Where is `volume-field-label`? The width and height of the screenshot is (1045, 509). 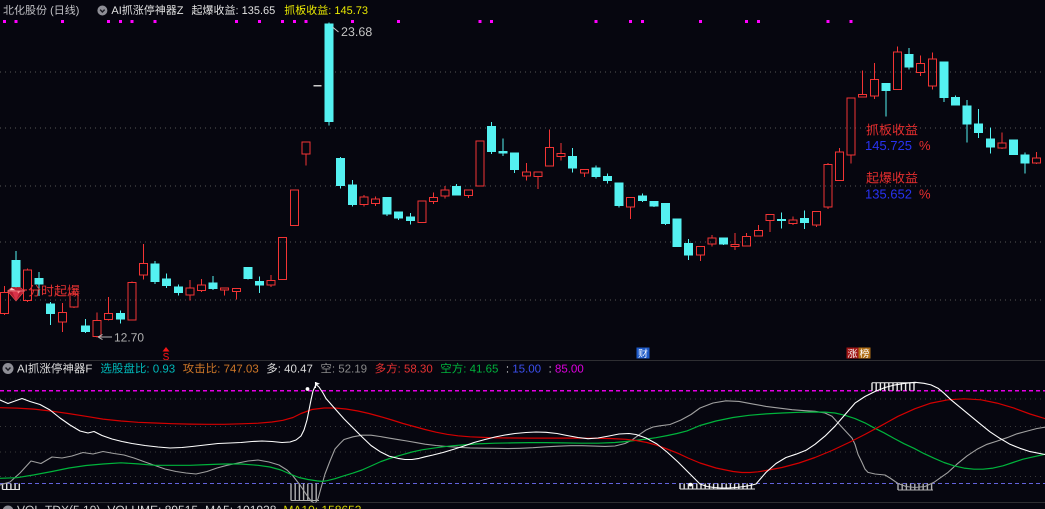 volume-field-label is located at coordinates (301, 507).